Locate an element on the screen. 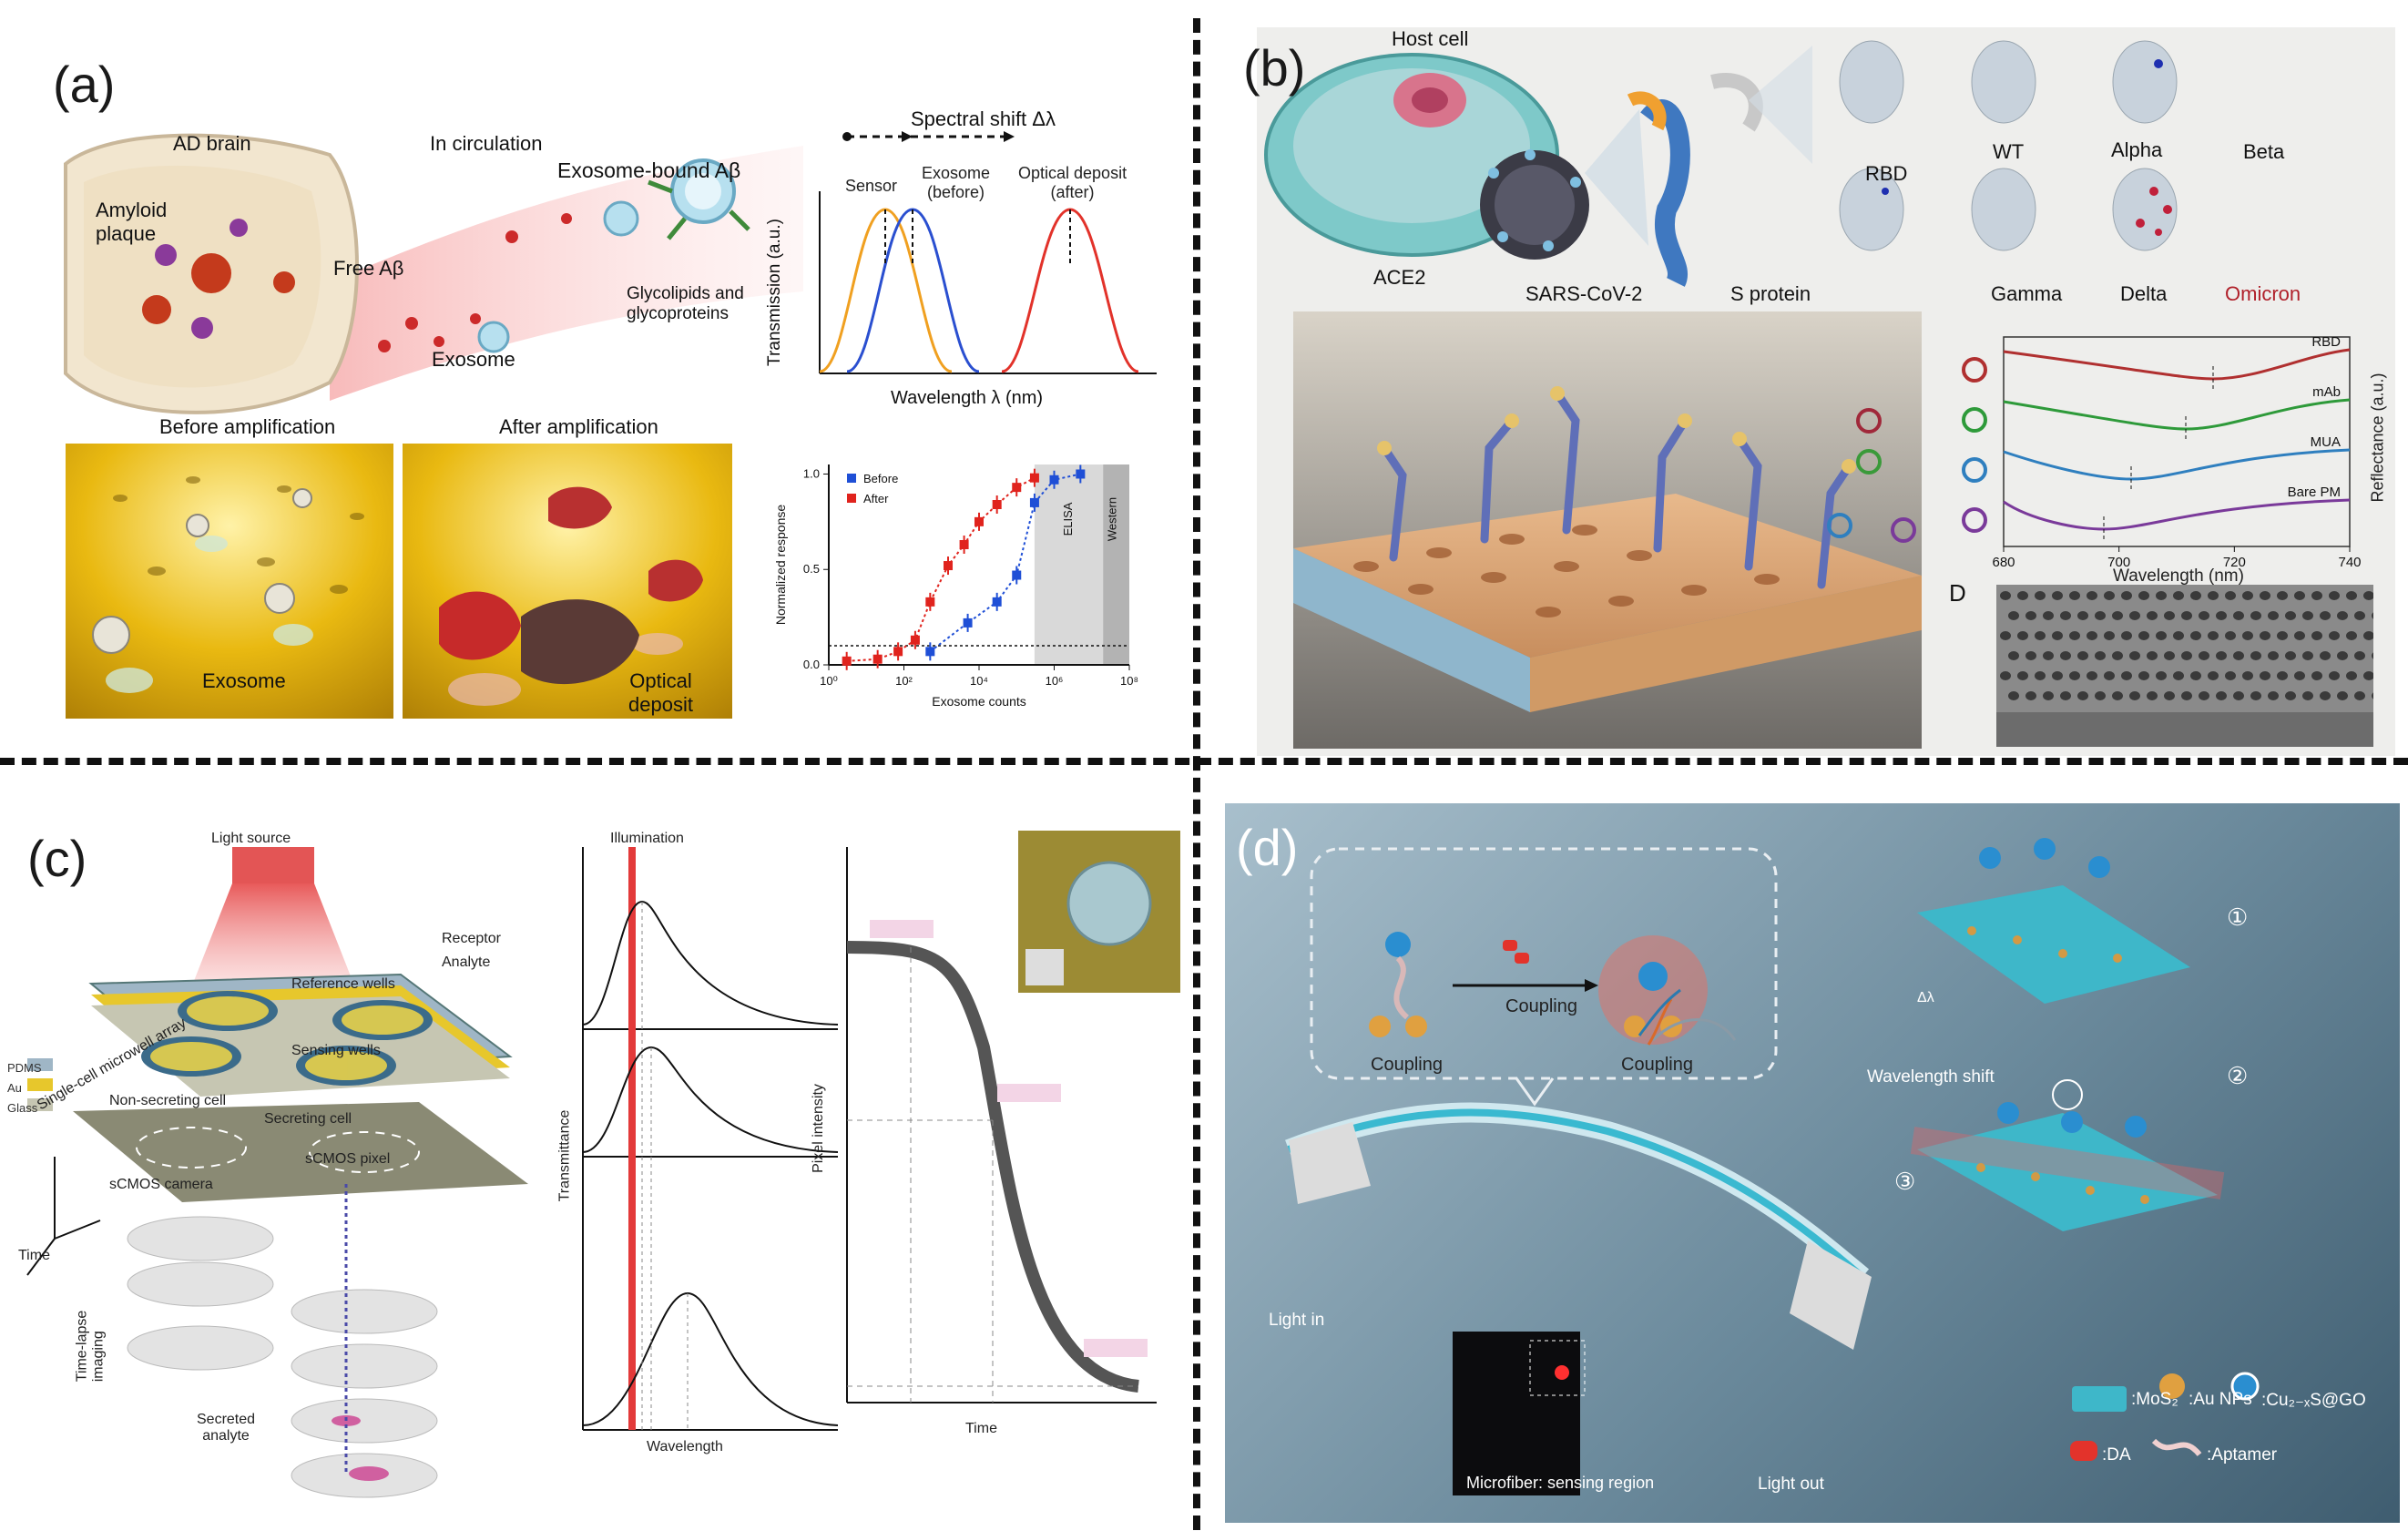 The image size is (2408, 1531). glycolipids-label: Glycolipids and glycoproteins is located at coordinates (685, 303).